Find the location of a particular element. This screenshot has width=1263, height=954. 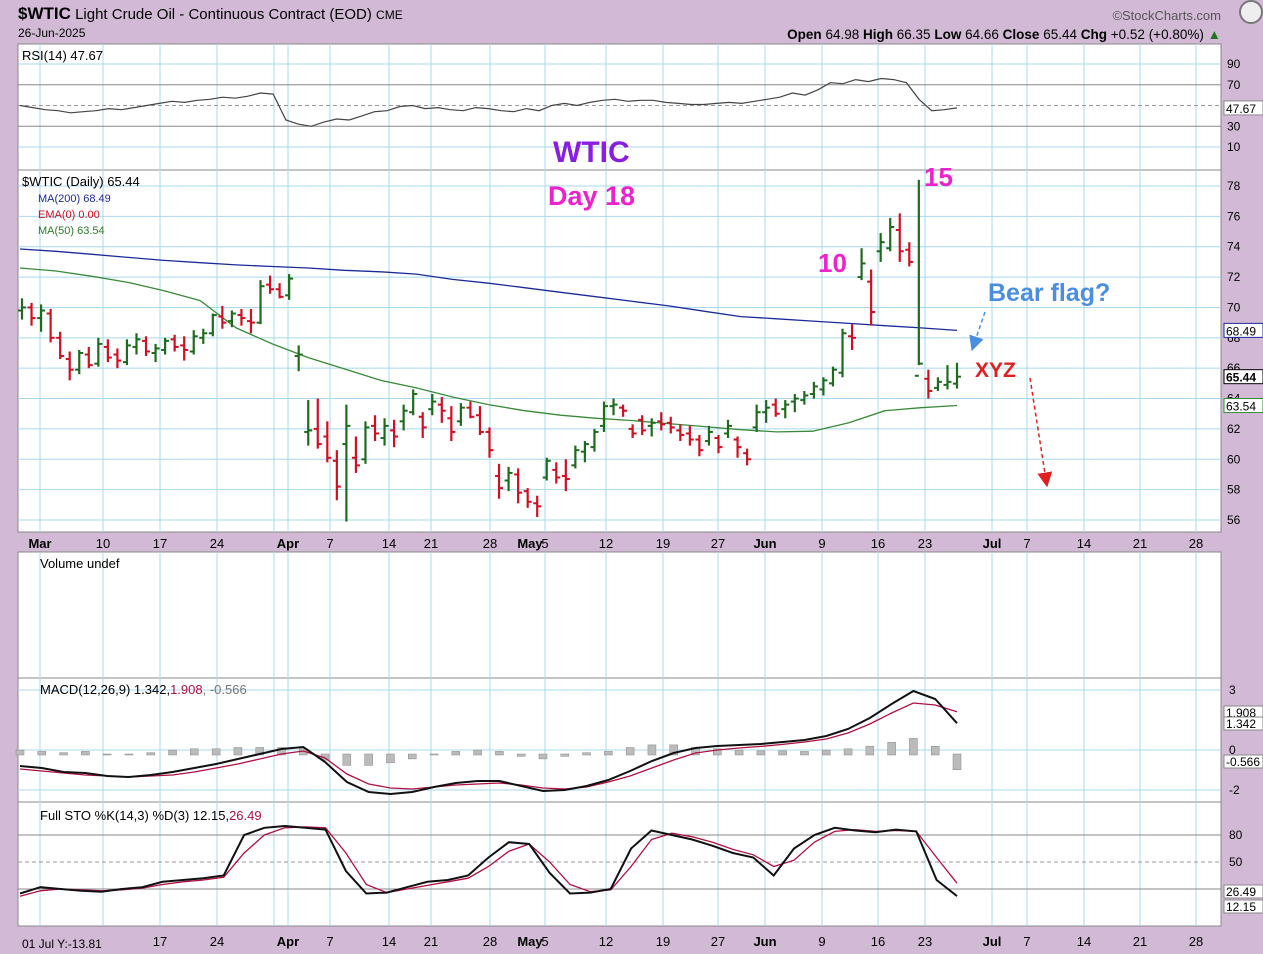

bear-flag-arrow is located at coordinates (977, 331).